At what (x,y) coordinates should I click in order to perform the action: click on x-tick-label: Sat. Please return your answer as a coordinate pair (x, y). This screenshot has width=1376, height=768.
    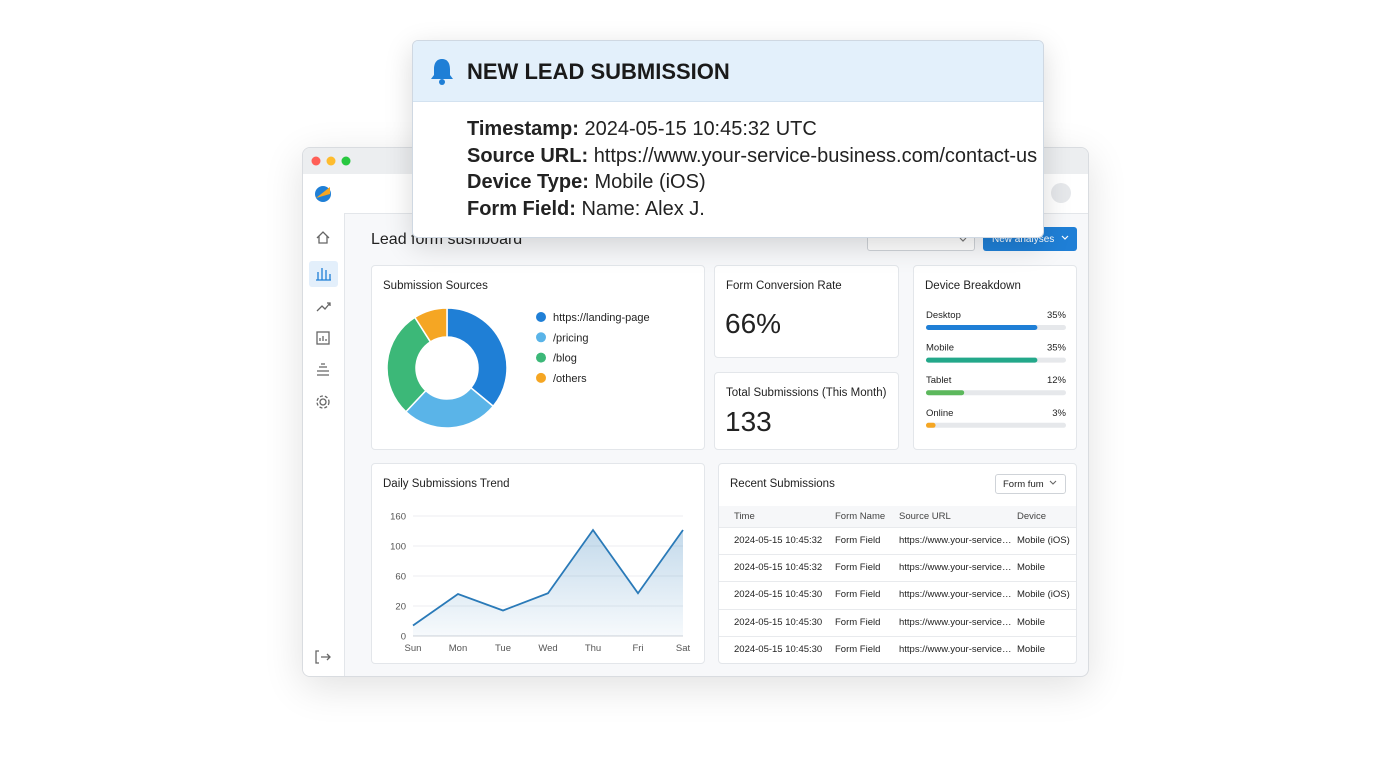
    Looking at the image, I should click on (683, 648).